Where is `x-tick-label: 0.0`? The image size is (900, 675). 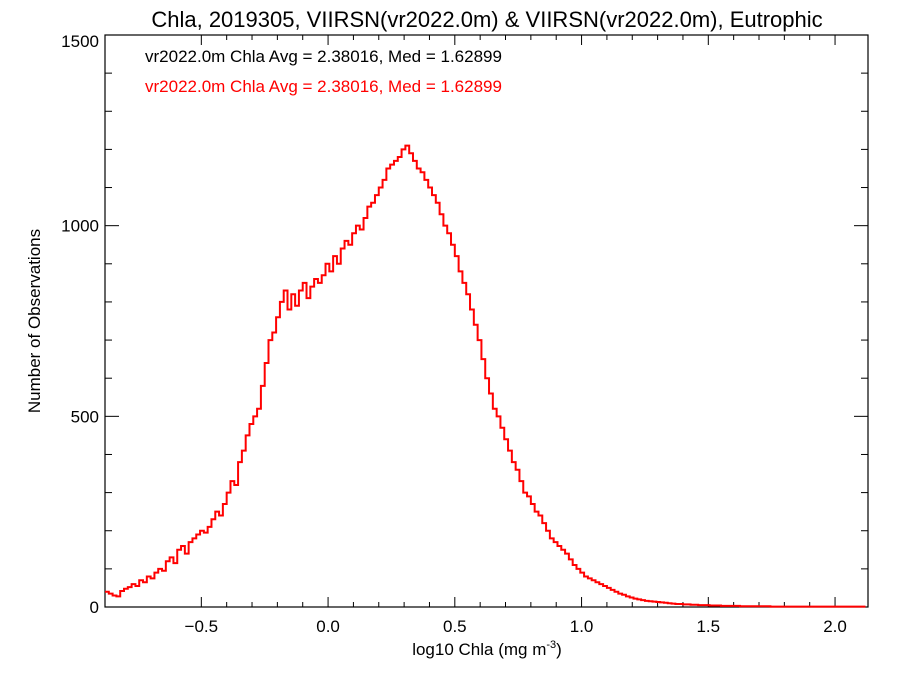 x-tick-label: 0.0 is located at coordinates (328, 626).